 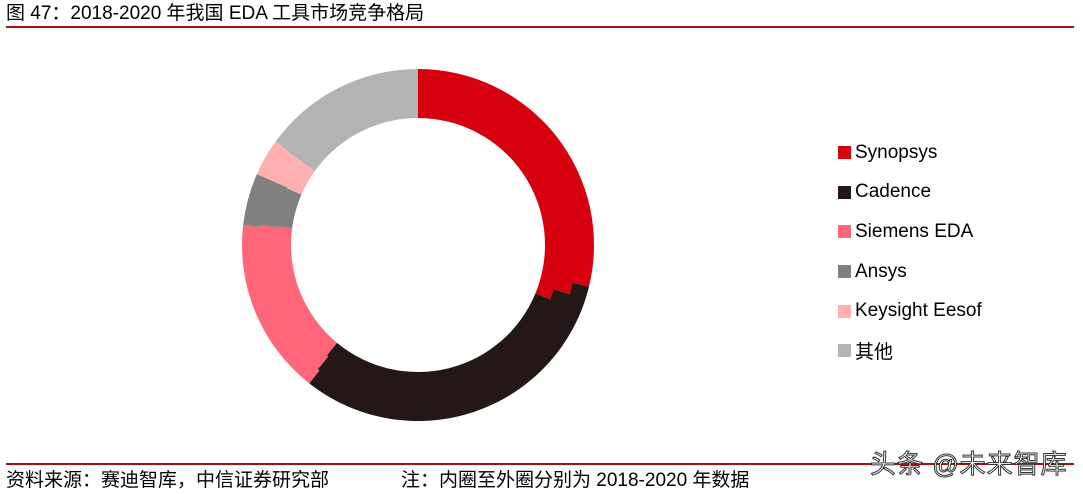 I want to click on ring-2020-segment-其他, so click(x=346, y=110).